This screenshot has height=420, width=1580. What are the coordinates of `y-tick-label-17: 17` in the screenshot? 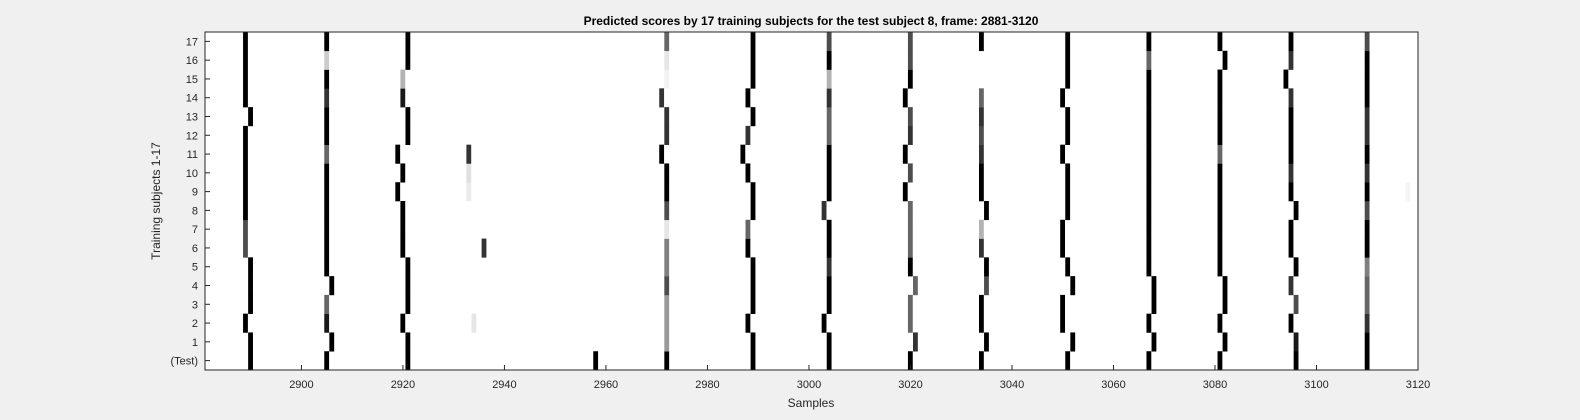 It's located at (192, 42).